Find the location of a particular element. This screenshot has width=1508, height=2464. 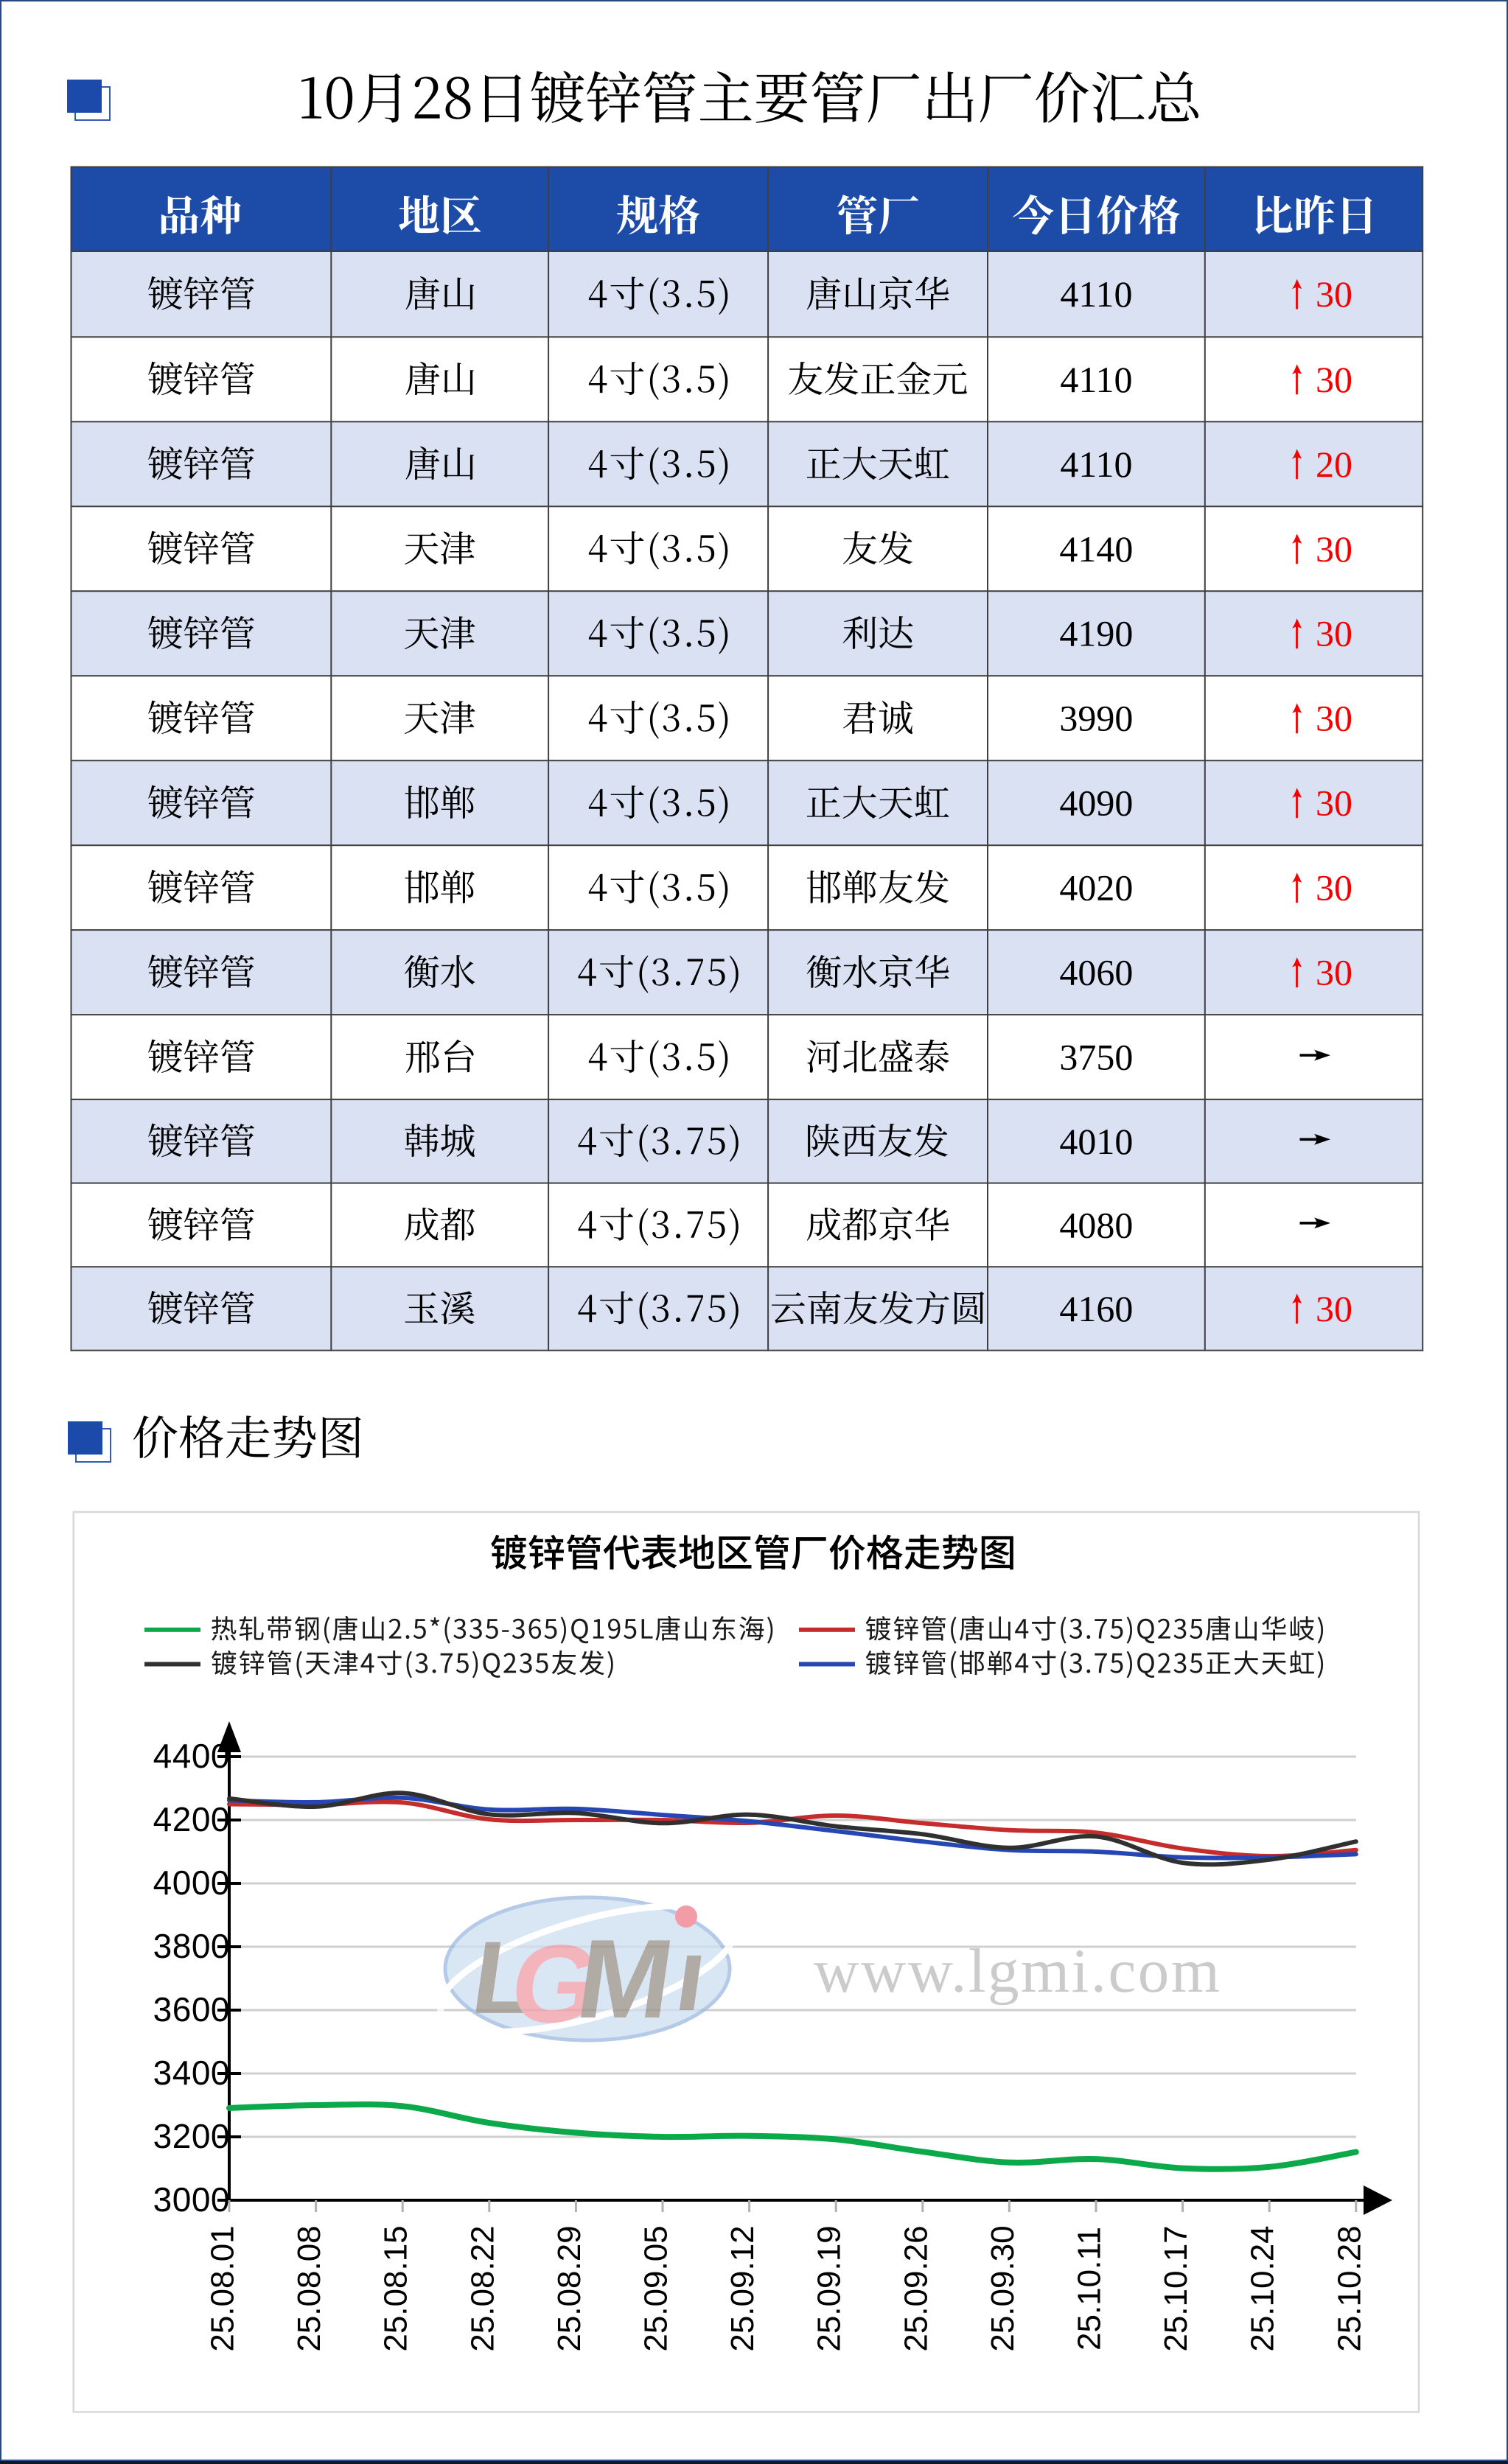

svg-text: 25.08.22 is located at coordinates (482, 2288).